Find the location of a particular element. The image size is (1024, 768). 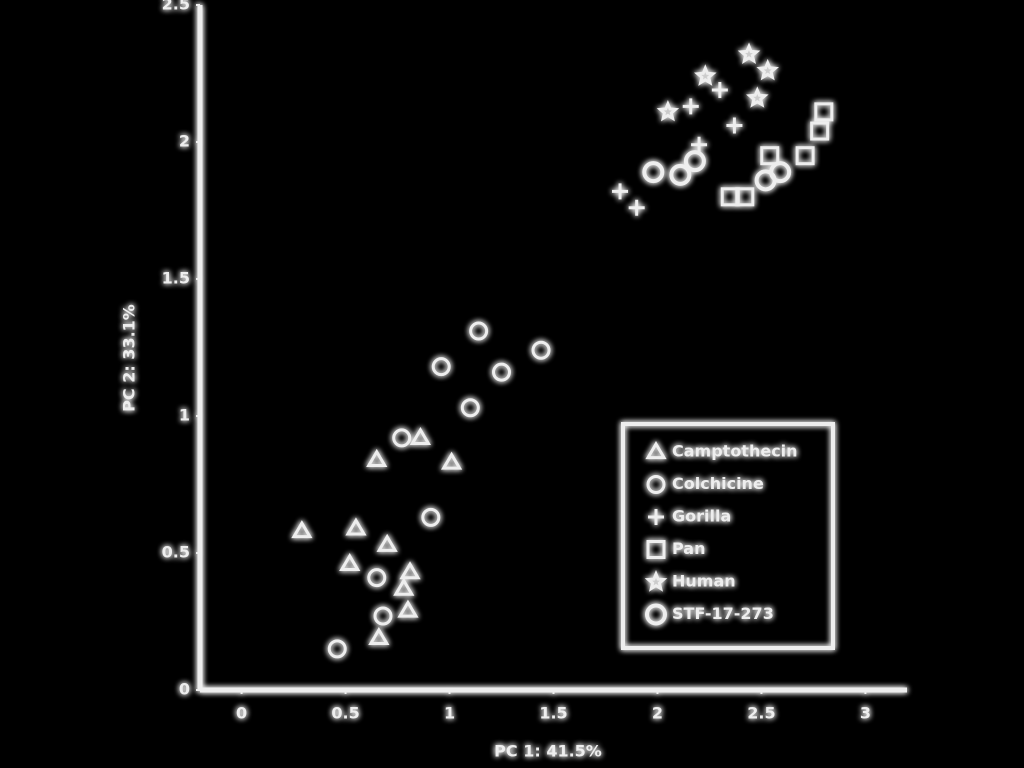

x-tick-label: 1.5 is located at coordinates (553, 713).